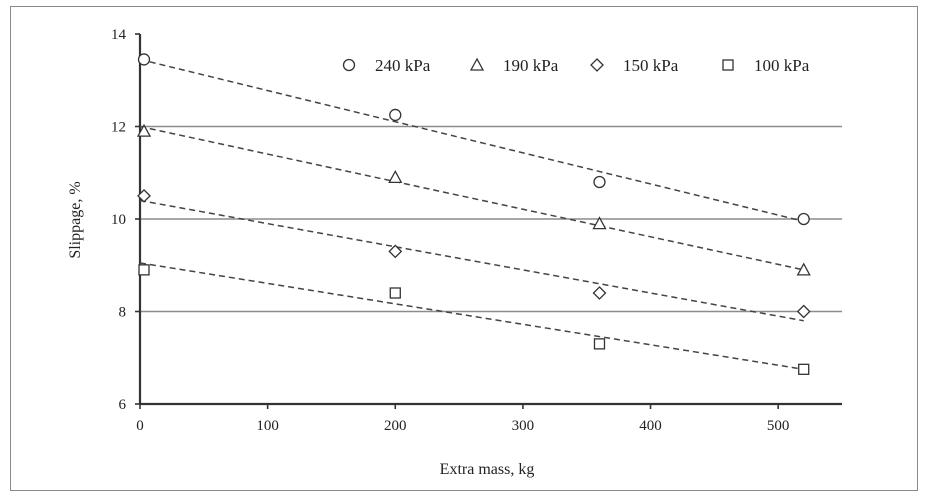 The width and height of the screenshot is (934, 501). Describe the element at coordinates (782, 65) in the screenshot. I see `legend-label: 100 kPa` at that location.